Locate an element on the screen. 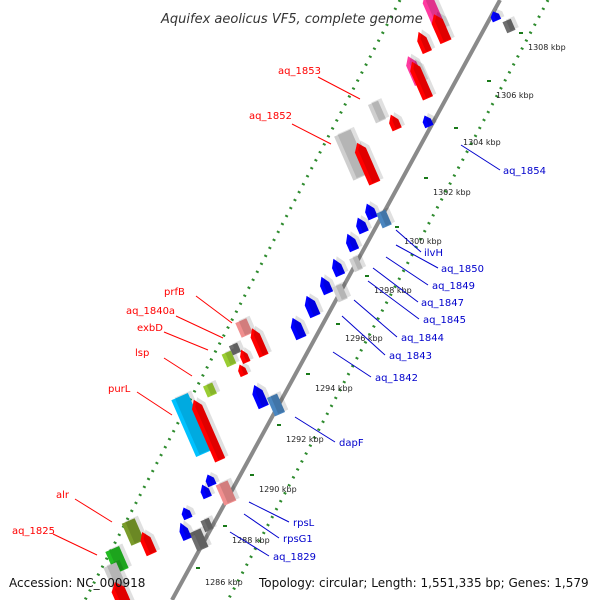 The width and height of the screenshot is (600, 600). gene-label-aq-1850: aq_1850 is located at coordinates (462, 269).